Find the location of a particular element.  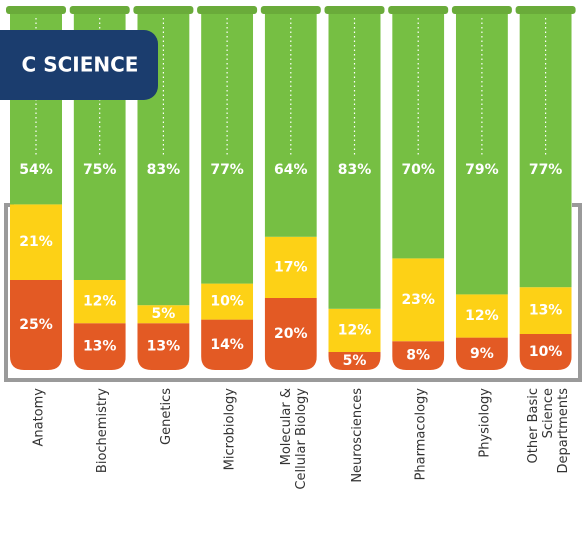

x-tick-label: Physiology is located at coordinates (484, 423).